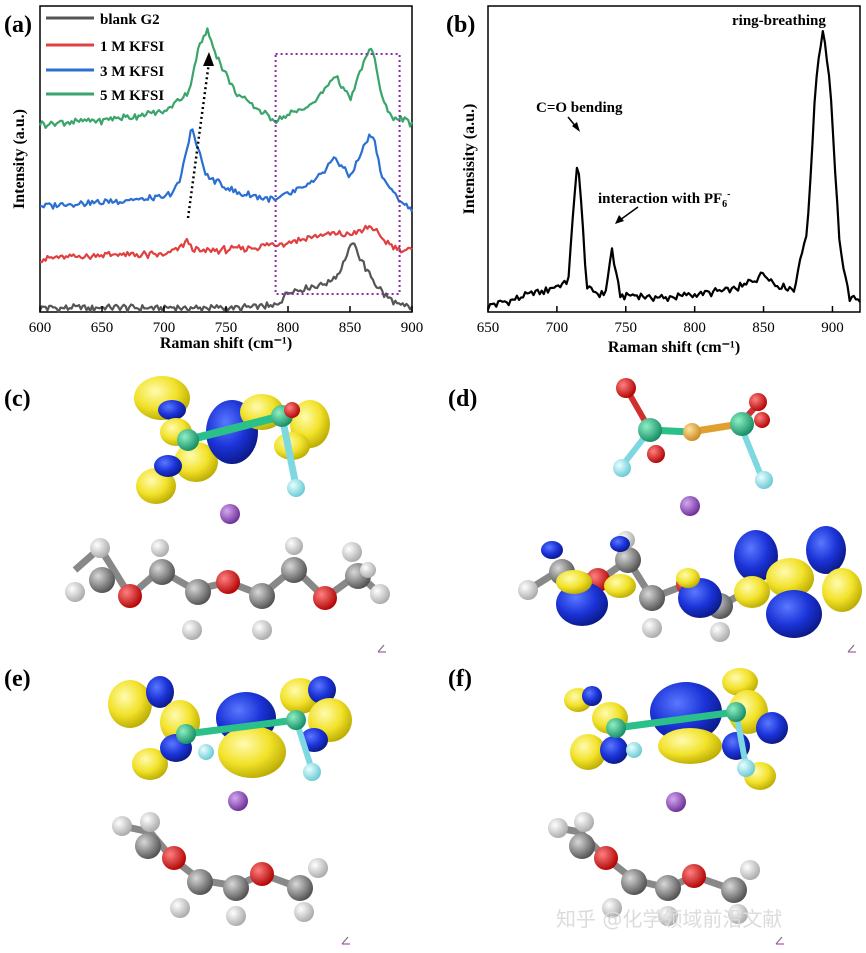  What do you see at coordinates (676, 802) in the screenshot?
I see `potassium-ion-f` at bounding box center [676, 802].